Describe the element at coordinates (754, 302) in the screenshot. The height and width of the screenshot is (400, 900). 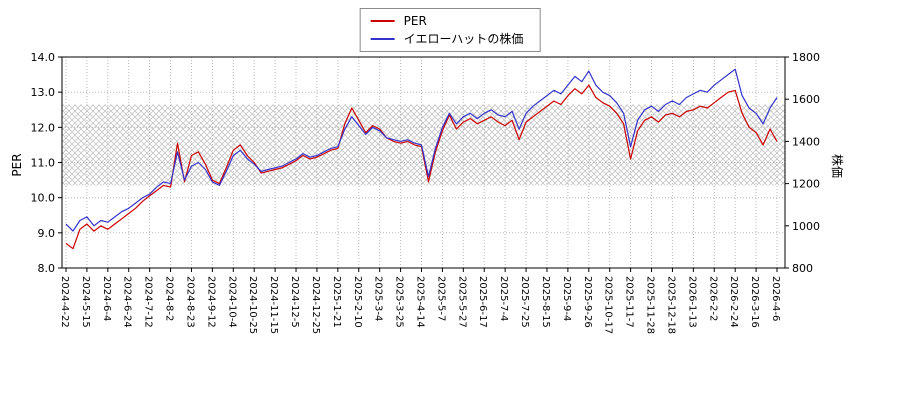
I see `svg-text: 2026-3-16` at that location.